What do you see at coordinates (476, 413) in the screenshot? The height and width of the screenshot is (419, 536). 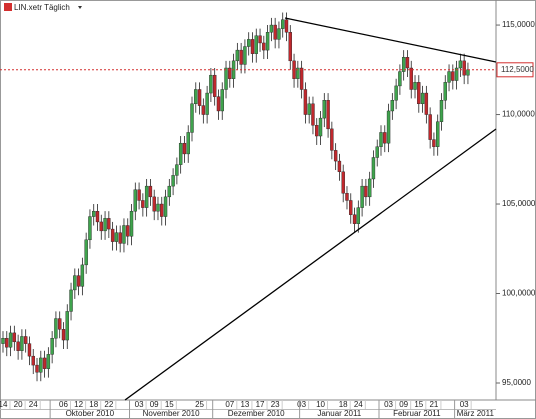 I see `month-label: März 2011` at bounding box center [476, 413].